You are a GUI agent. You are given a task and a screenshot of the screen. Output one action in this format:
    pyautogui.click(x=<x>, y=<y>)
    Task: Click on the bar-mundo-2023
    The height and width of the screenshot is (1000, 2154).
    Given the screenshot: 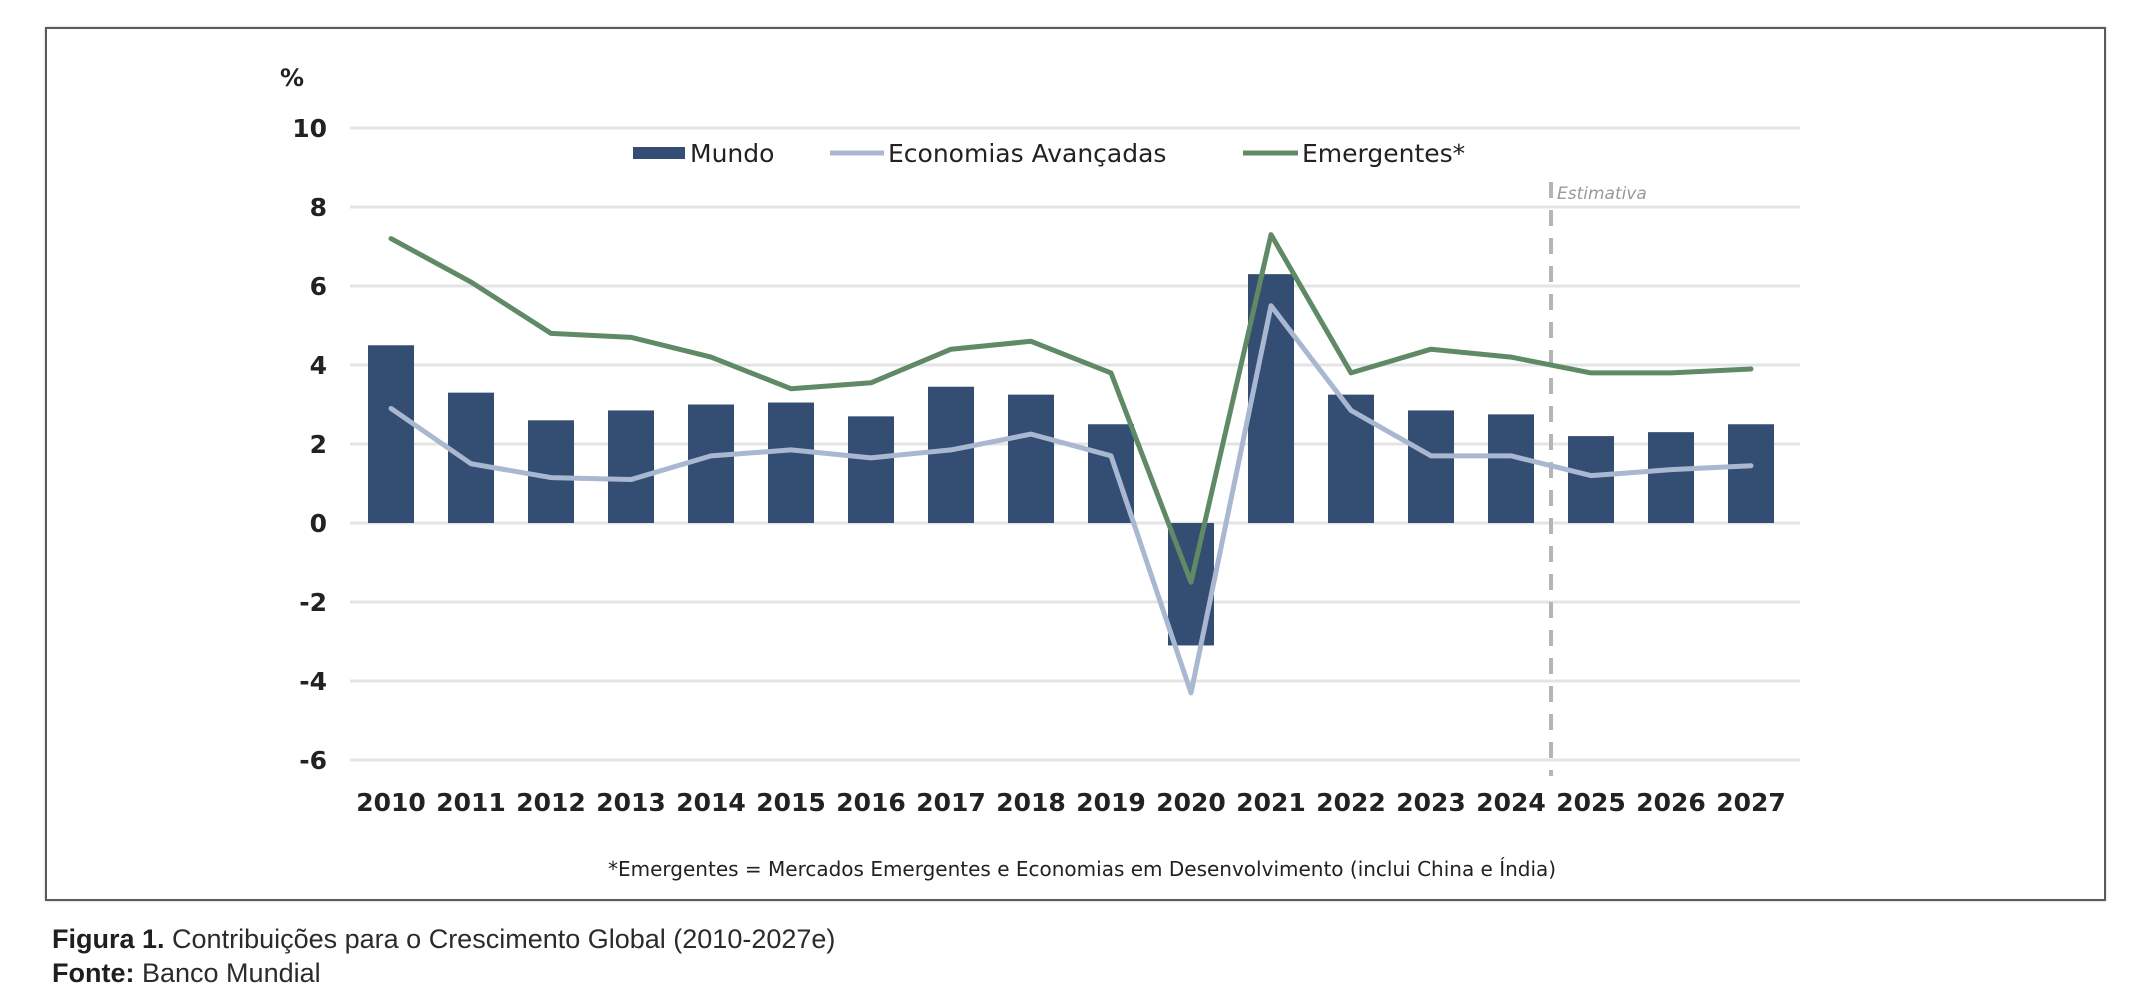 What is the action you would take?
    pyautogui.click(x=1431, y=466)
    